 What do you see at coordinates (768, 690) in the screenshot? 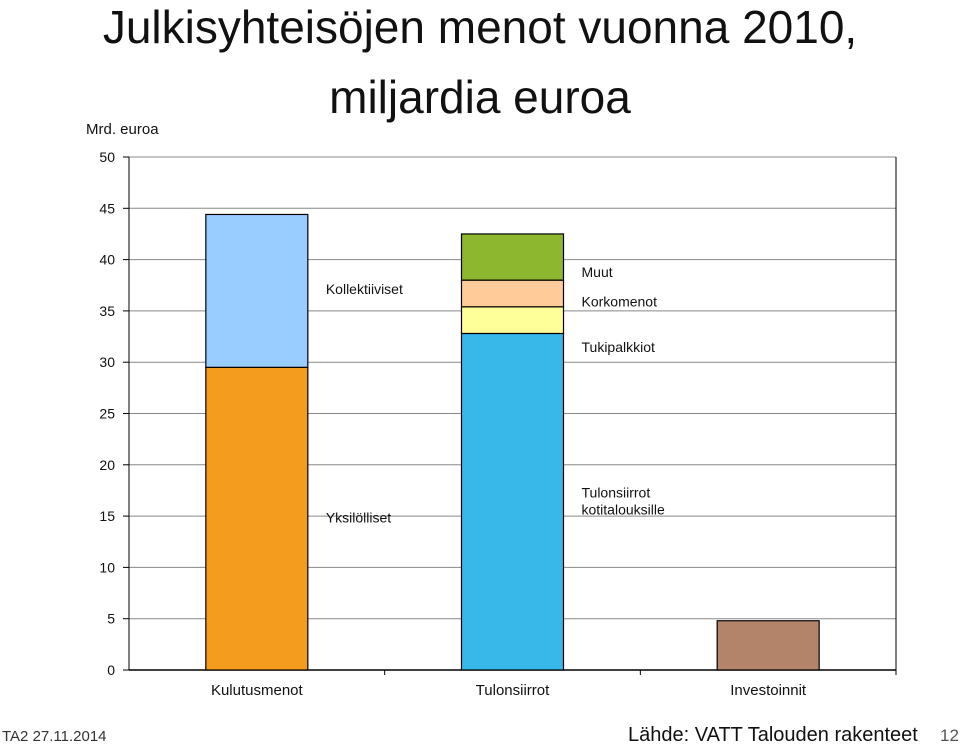
I see `x-tick-label-2: Investoinnit` at bounding box center [768, 690].